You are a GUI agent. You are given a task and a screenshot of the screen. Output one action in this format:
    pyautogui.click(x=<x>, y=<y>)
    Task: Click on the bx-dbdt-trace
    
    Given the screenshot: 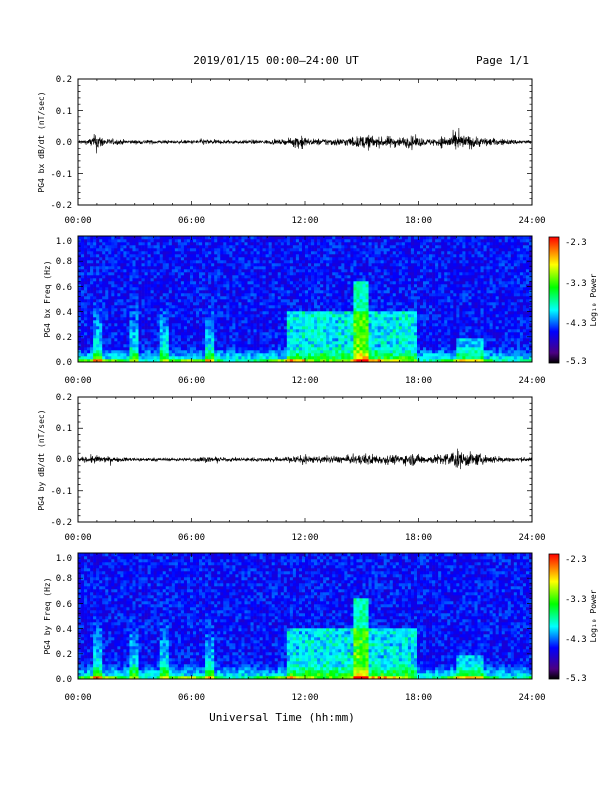 What is the action you would take?
    pyautogui.click(x=305, y=141)
    